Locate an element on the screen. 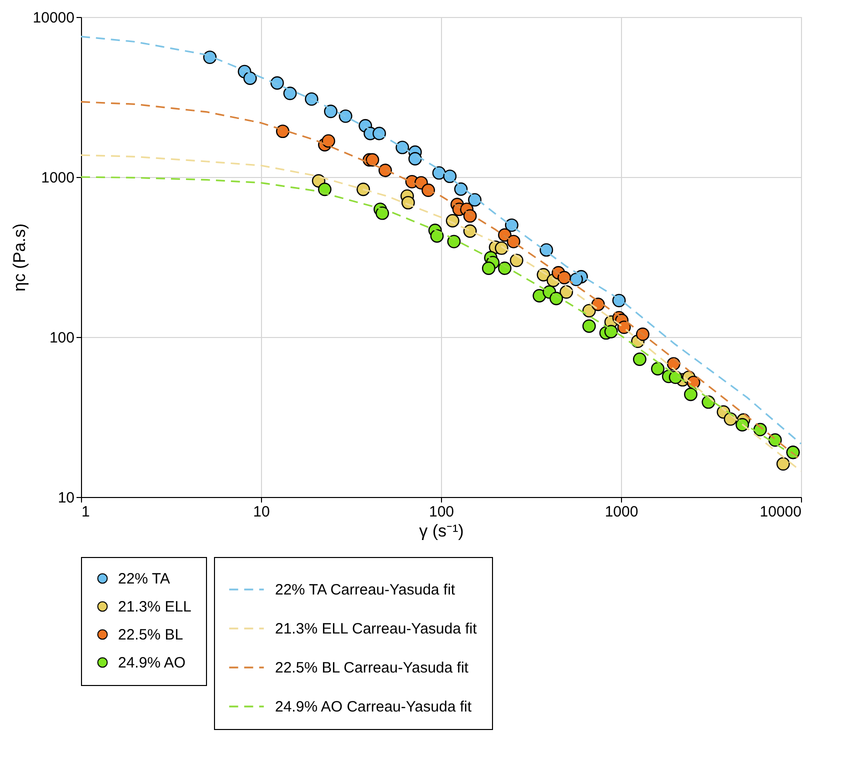 The height and width of the screenshot is (776, 847). x-tick-label: 1 is located at coordinates (86, 512).